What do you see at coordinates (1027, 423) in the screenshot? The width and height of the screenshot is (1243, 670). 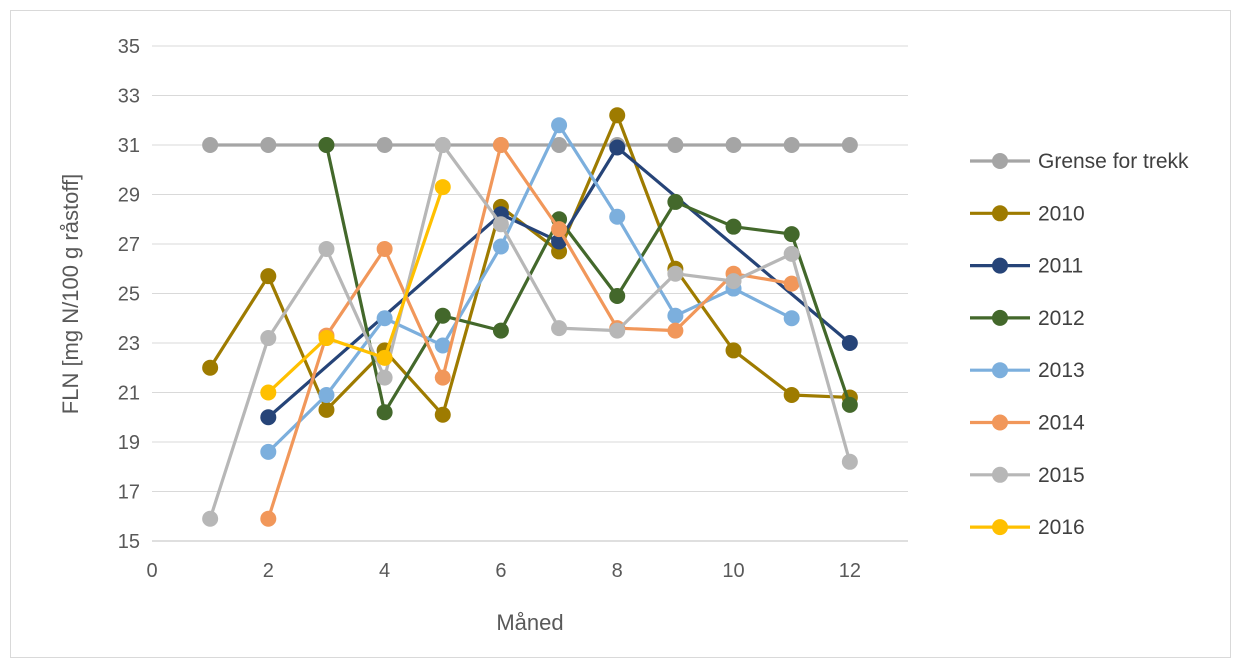 I see `legend-item: 2014` at bounding box center [1027, 423].